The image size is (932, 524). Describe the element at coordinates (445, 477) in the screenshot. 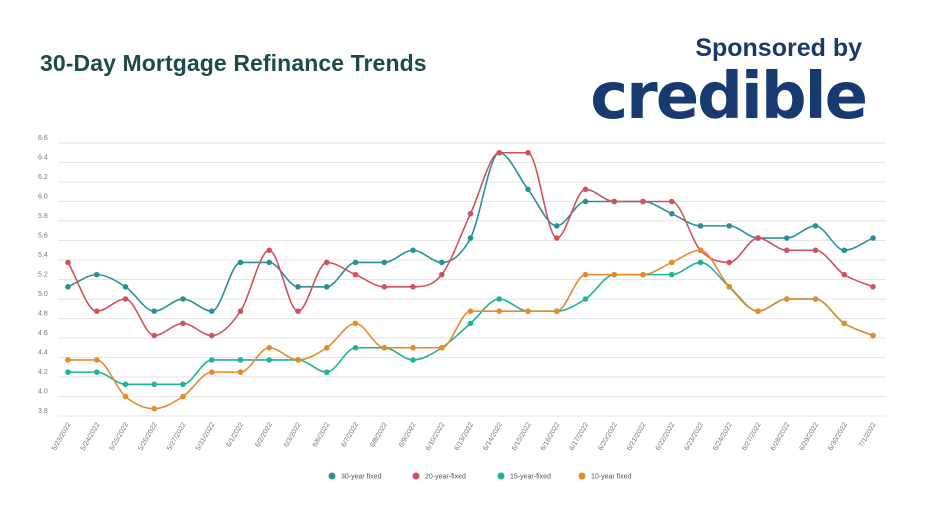

I see `legend-label: 20-year-fixed` at that location.